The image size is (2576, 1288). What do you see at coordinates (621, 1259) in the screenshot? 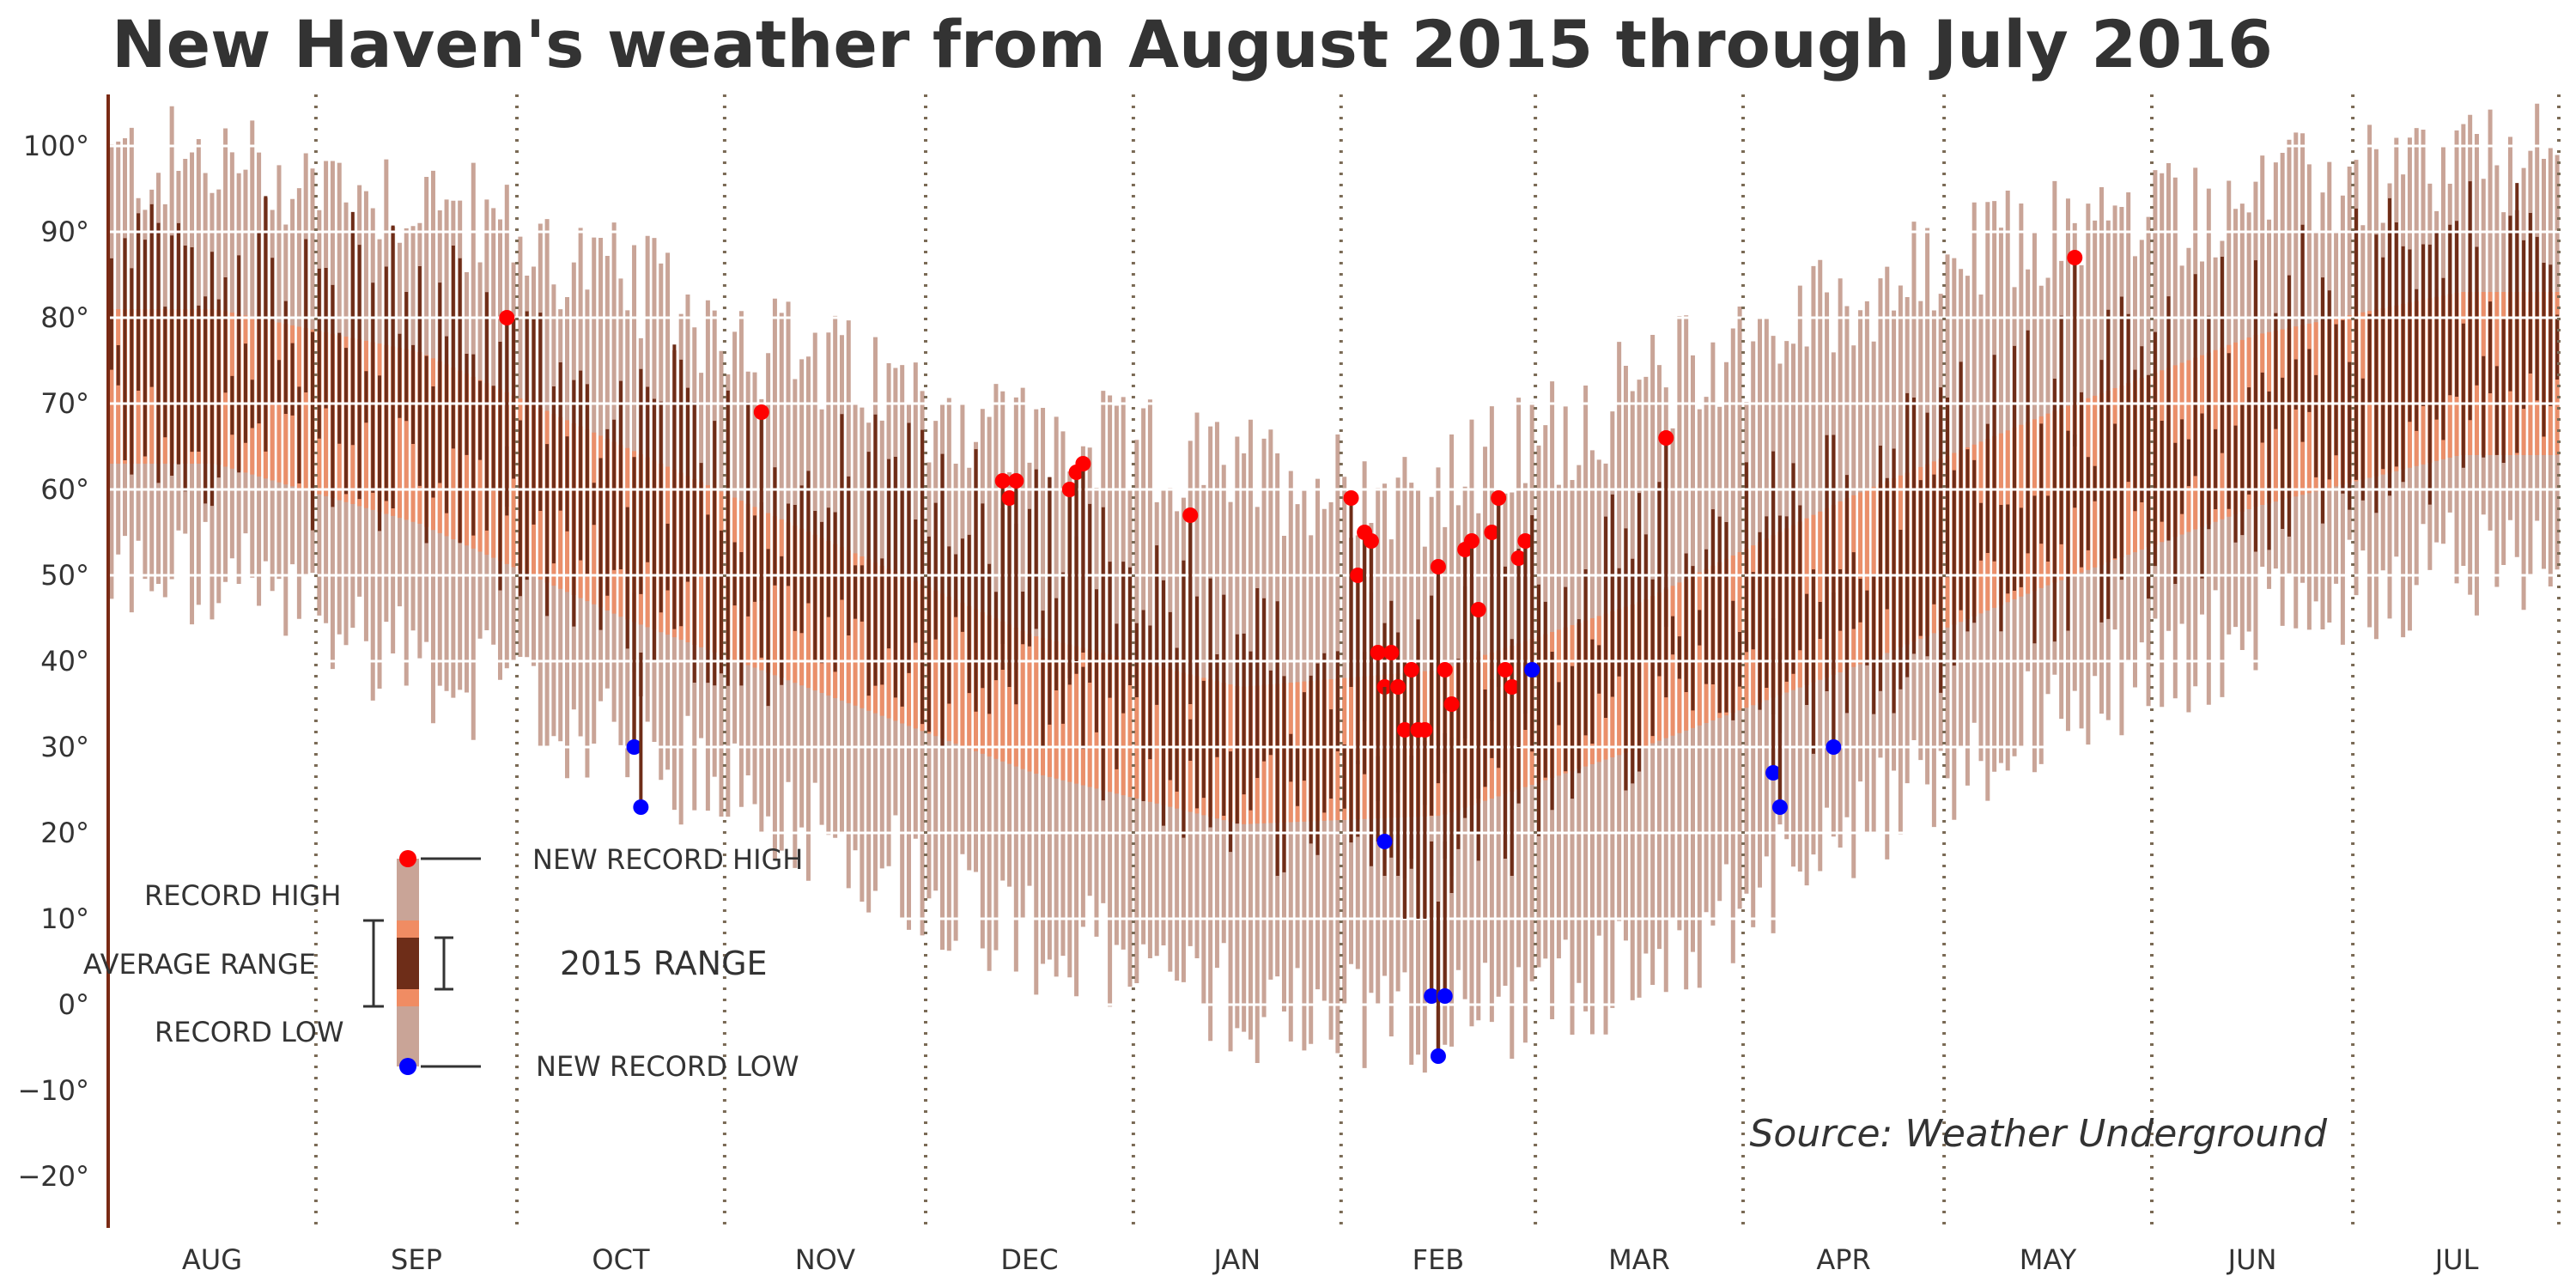
I see `x-tick-label: OCT` at bounding box center [621, 1259].